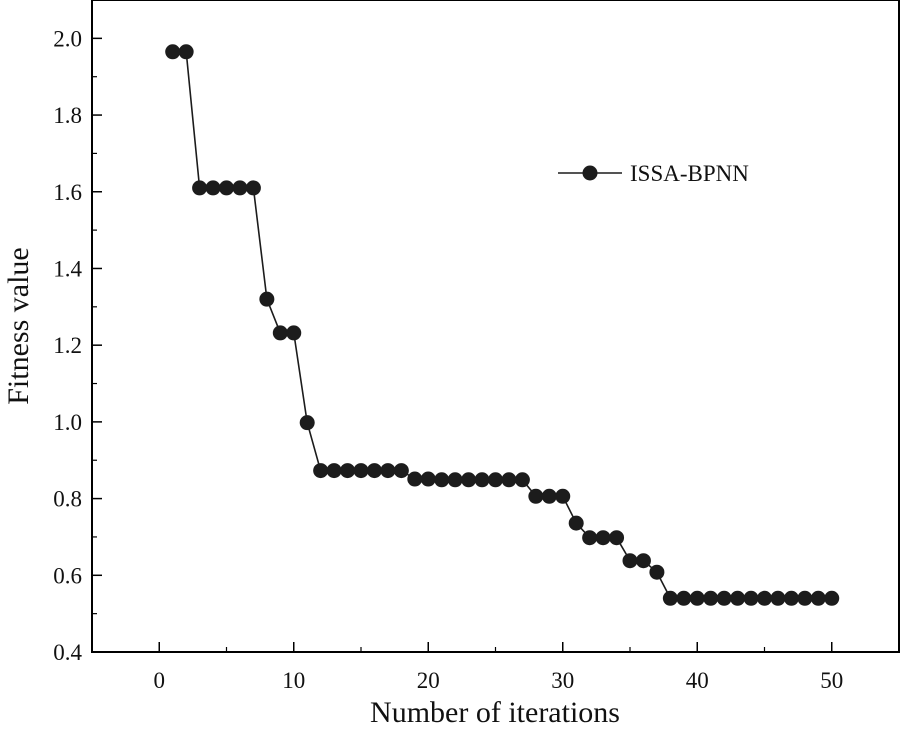 Image resolution: width=901 pixels, height=730 pixels. Describe the element at coordinates (67, 345) in the screenshot. I see `y-tick-label: 1.2` at that location.